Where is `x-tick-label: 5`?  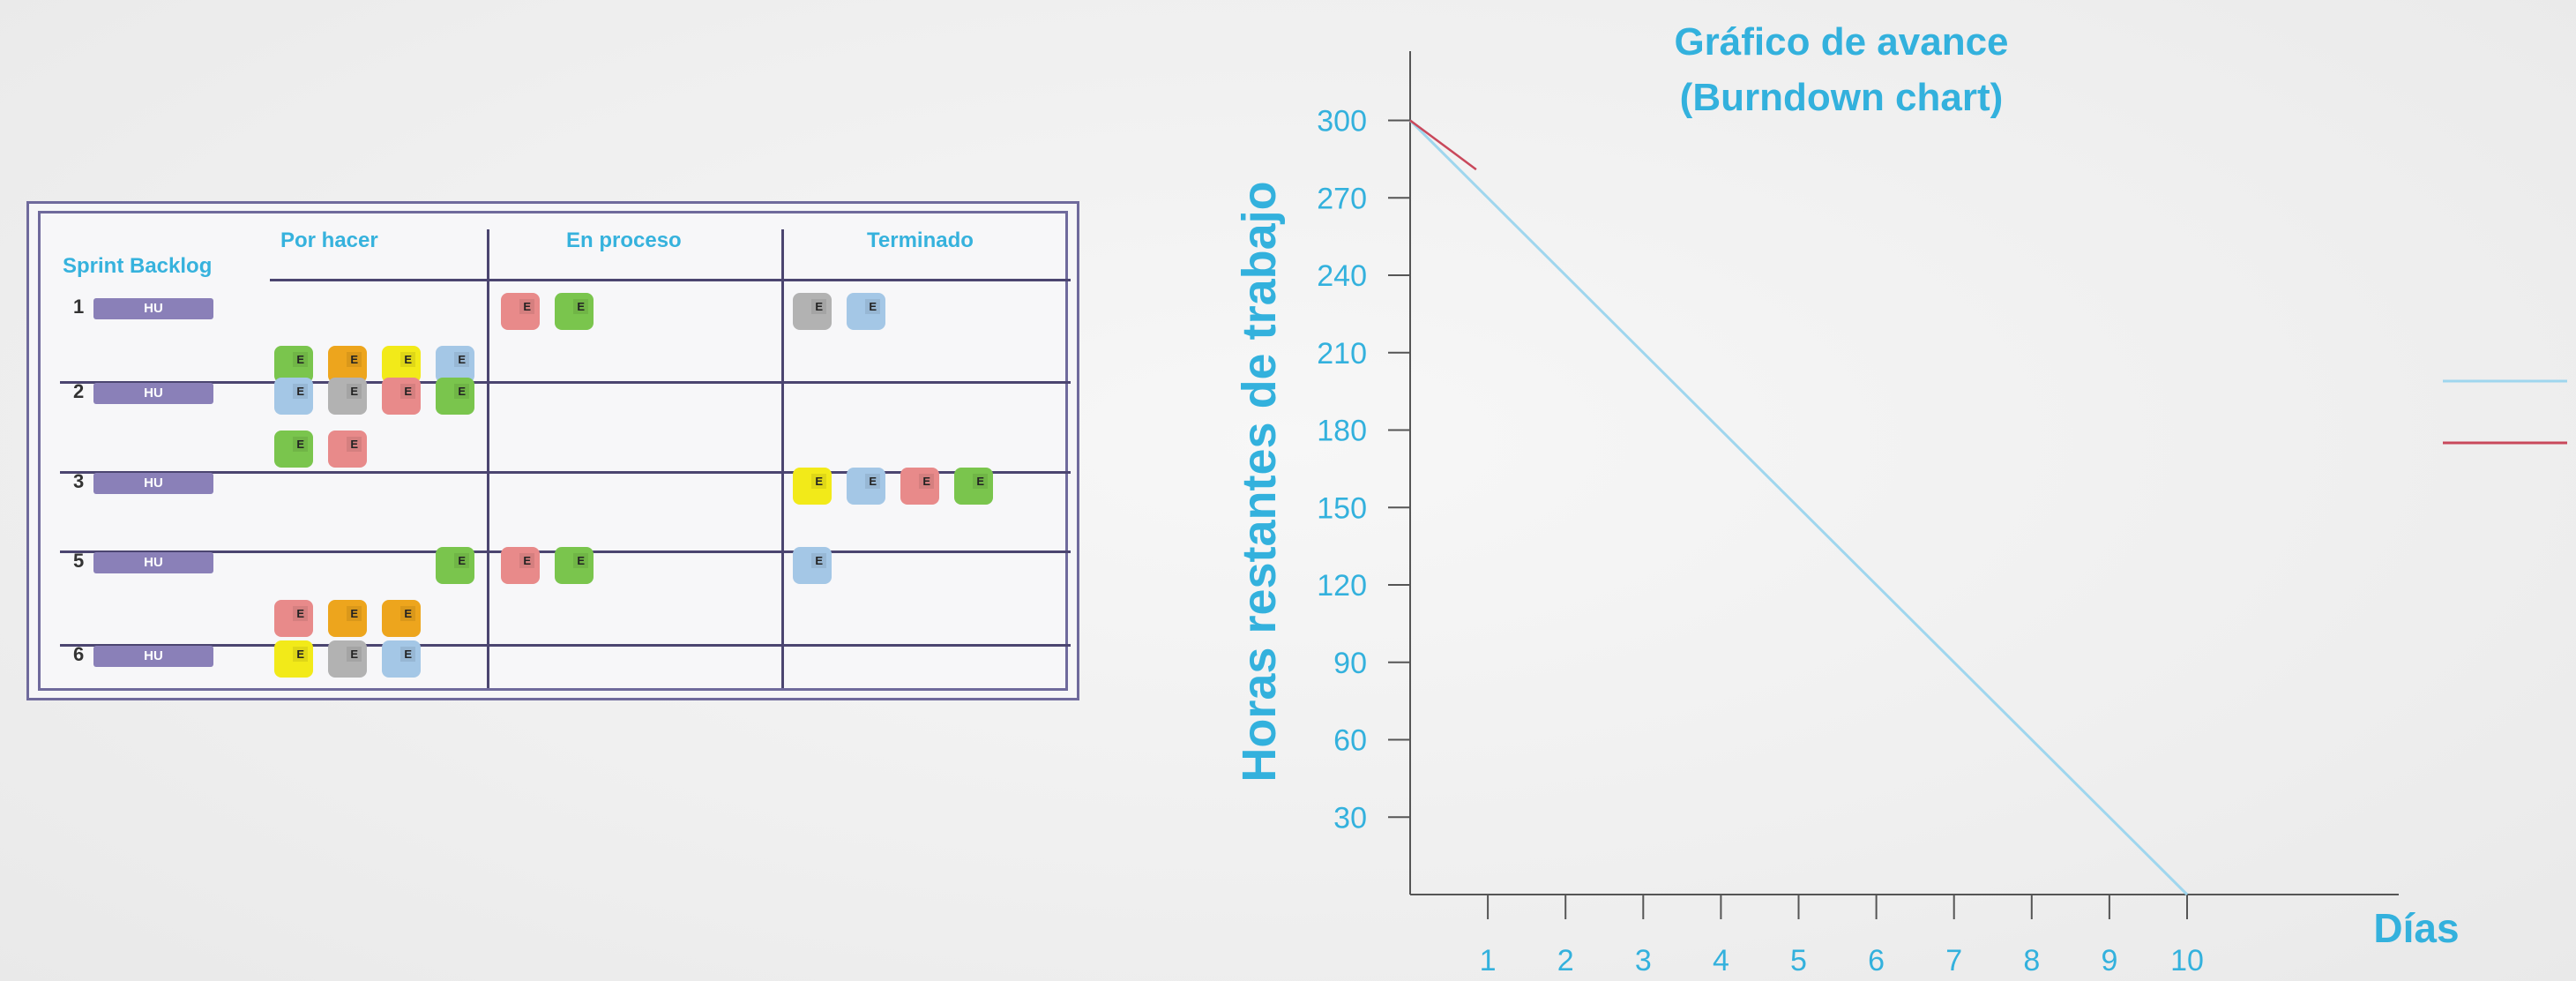
x-tick-label: 5 is located at coordinates (1798, 960).